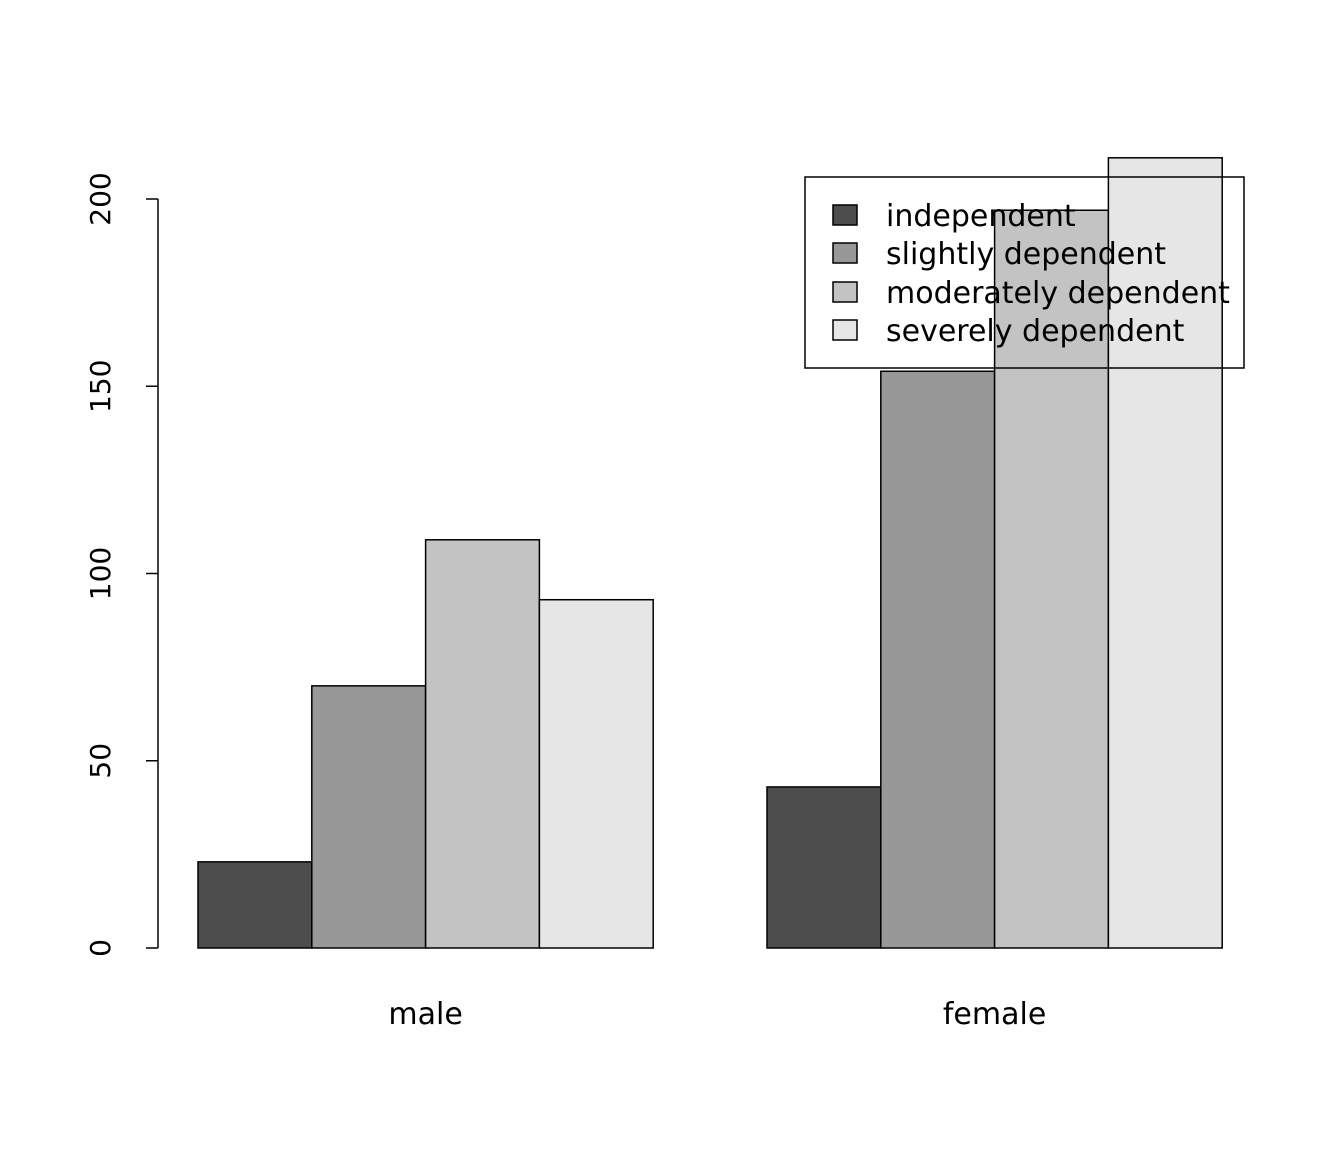 Image resolution: width=1344 pixels, height=1152 pixels. Describe the element at coordinates (100, 198) in the screenshot. I see `y-tick-label: 200` at that location.